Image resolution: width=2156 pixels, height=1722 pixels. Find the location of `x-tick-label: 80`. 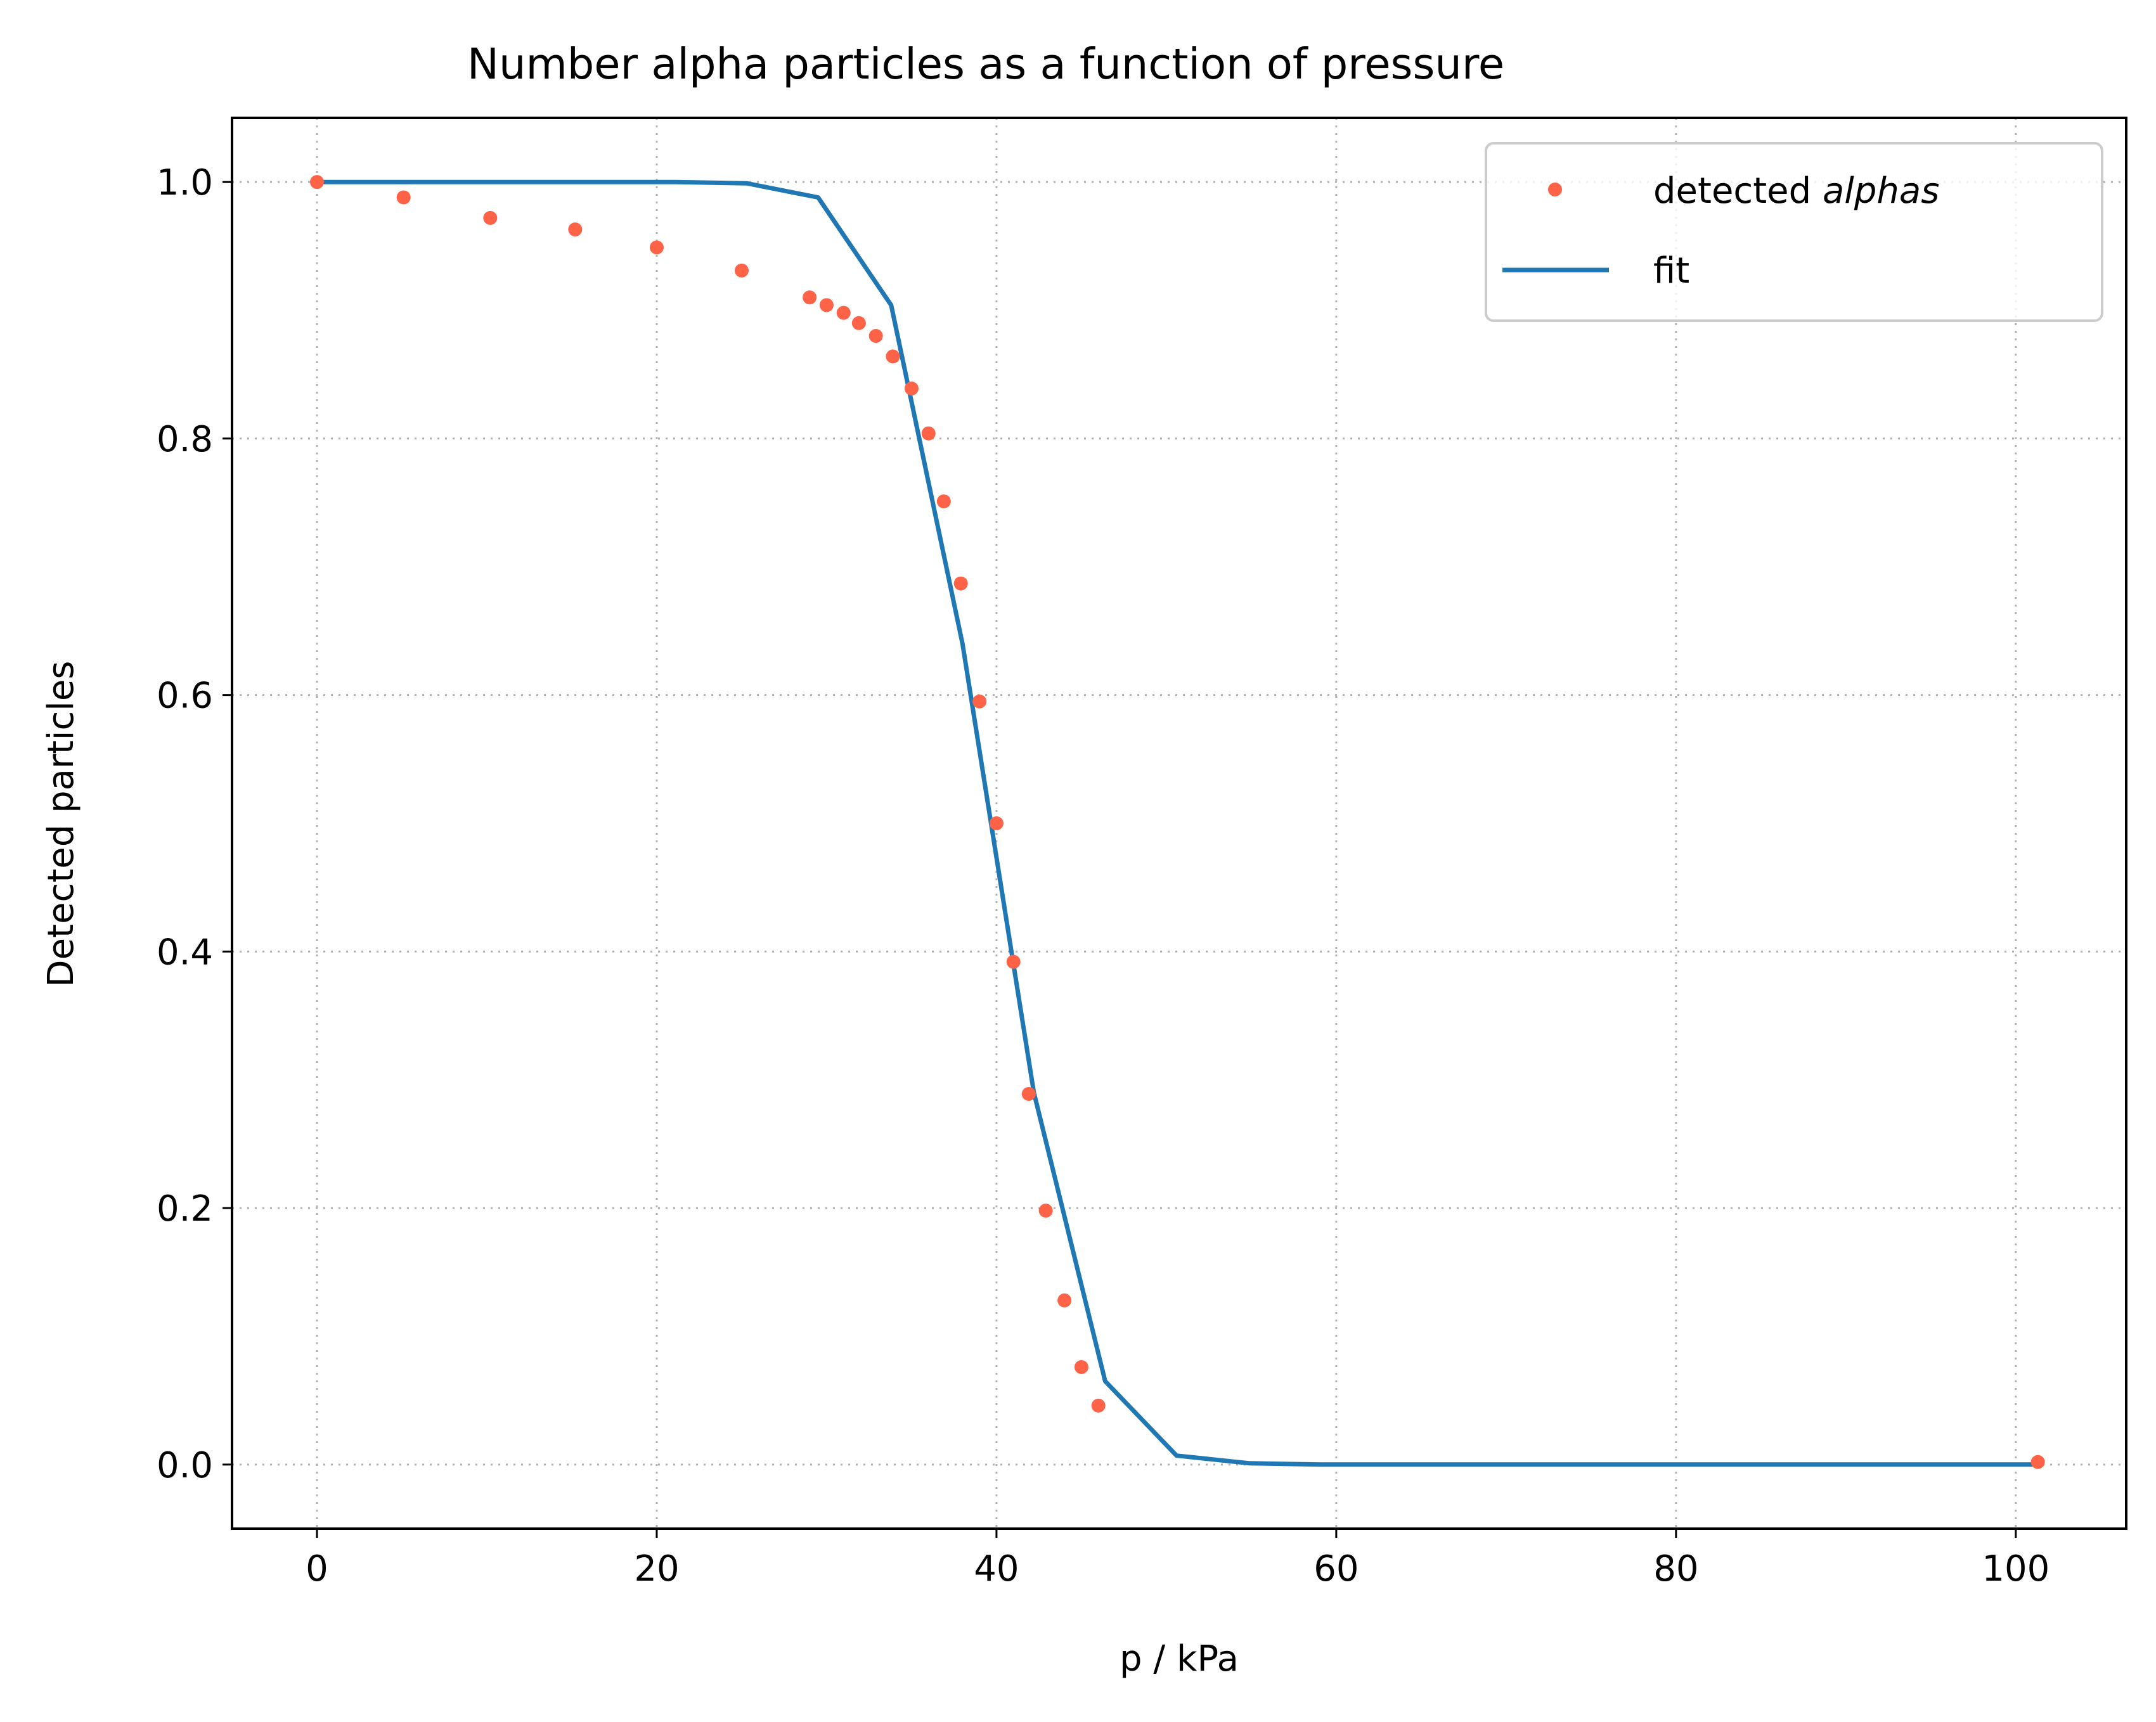

x-tick-label: 80 is located at coordinates (1675, 1569).